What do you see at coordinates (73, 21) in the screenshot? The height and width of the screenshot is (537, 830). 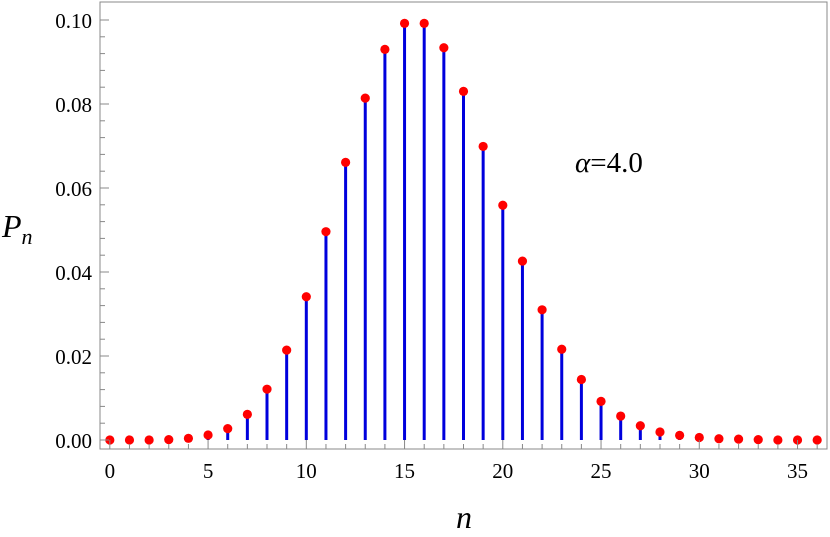 I see `y-tick-label: 0.10` at bounding box center [73, 21].